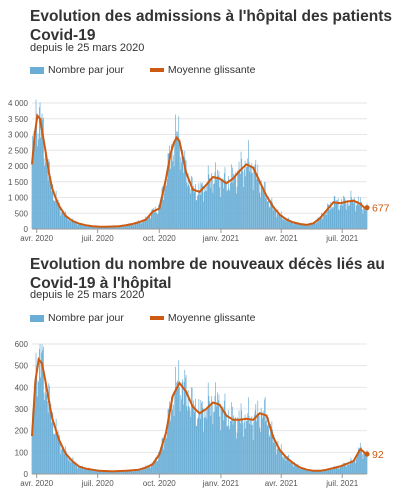 The image size is (416, 499). What do you see at coordinates (367, 208) in the screenshot?
I see `end-point-marker` at bounding box center [367, 208].